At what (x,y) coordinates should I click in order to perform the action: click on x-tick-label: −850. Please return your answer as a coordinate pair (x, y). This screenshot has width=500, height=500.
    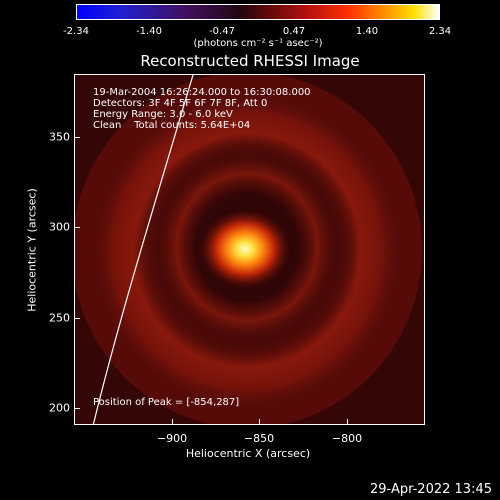
    Looking at the image, I should click on (259, 438).